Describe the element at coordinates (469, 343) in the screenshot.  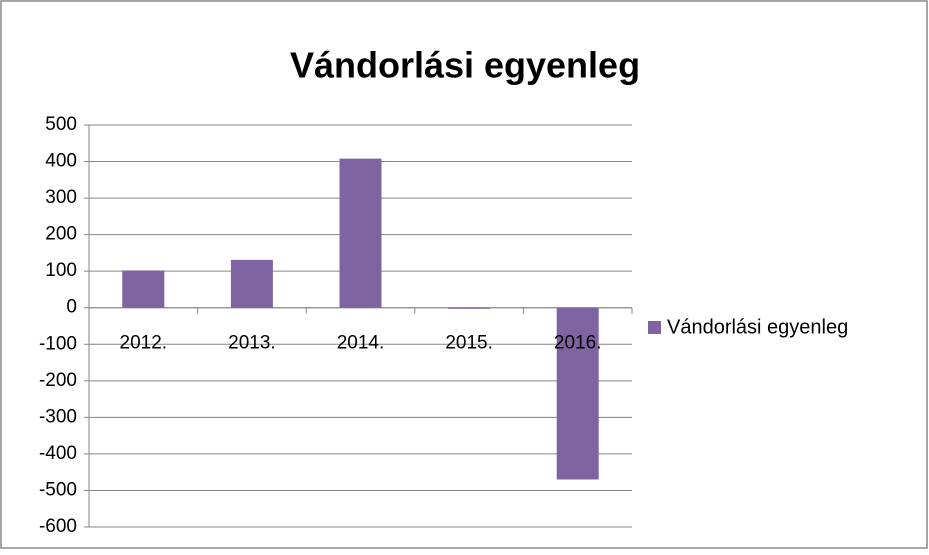
I see `x-tick-label: 2015.` at that location.